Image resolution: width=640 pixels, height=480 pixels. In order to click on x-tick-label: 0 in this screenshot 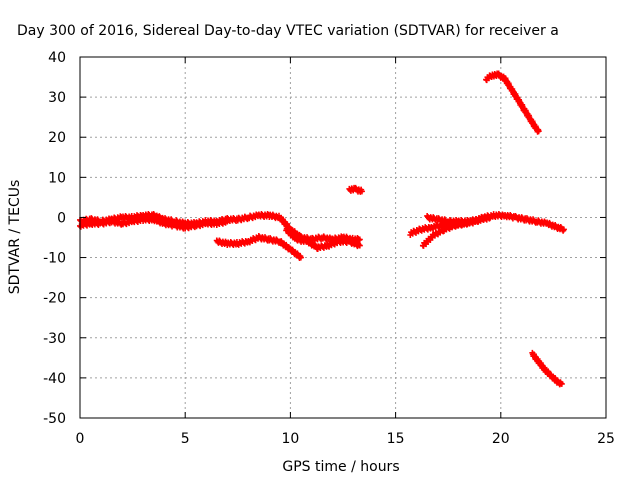, I will do `click(80, 439)`.